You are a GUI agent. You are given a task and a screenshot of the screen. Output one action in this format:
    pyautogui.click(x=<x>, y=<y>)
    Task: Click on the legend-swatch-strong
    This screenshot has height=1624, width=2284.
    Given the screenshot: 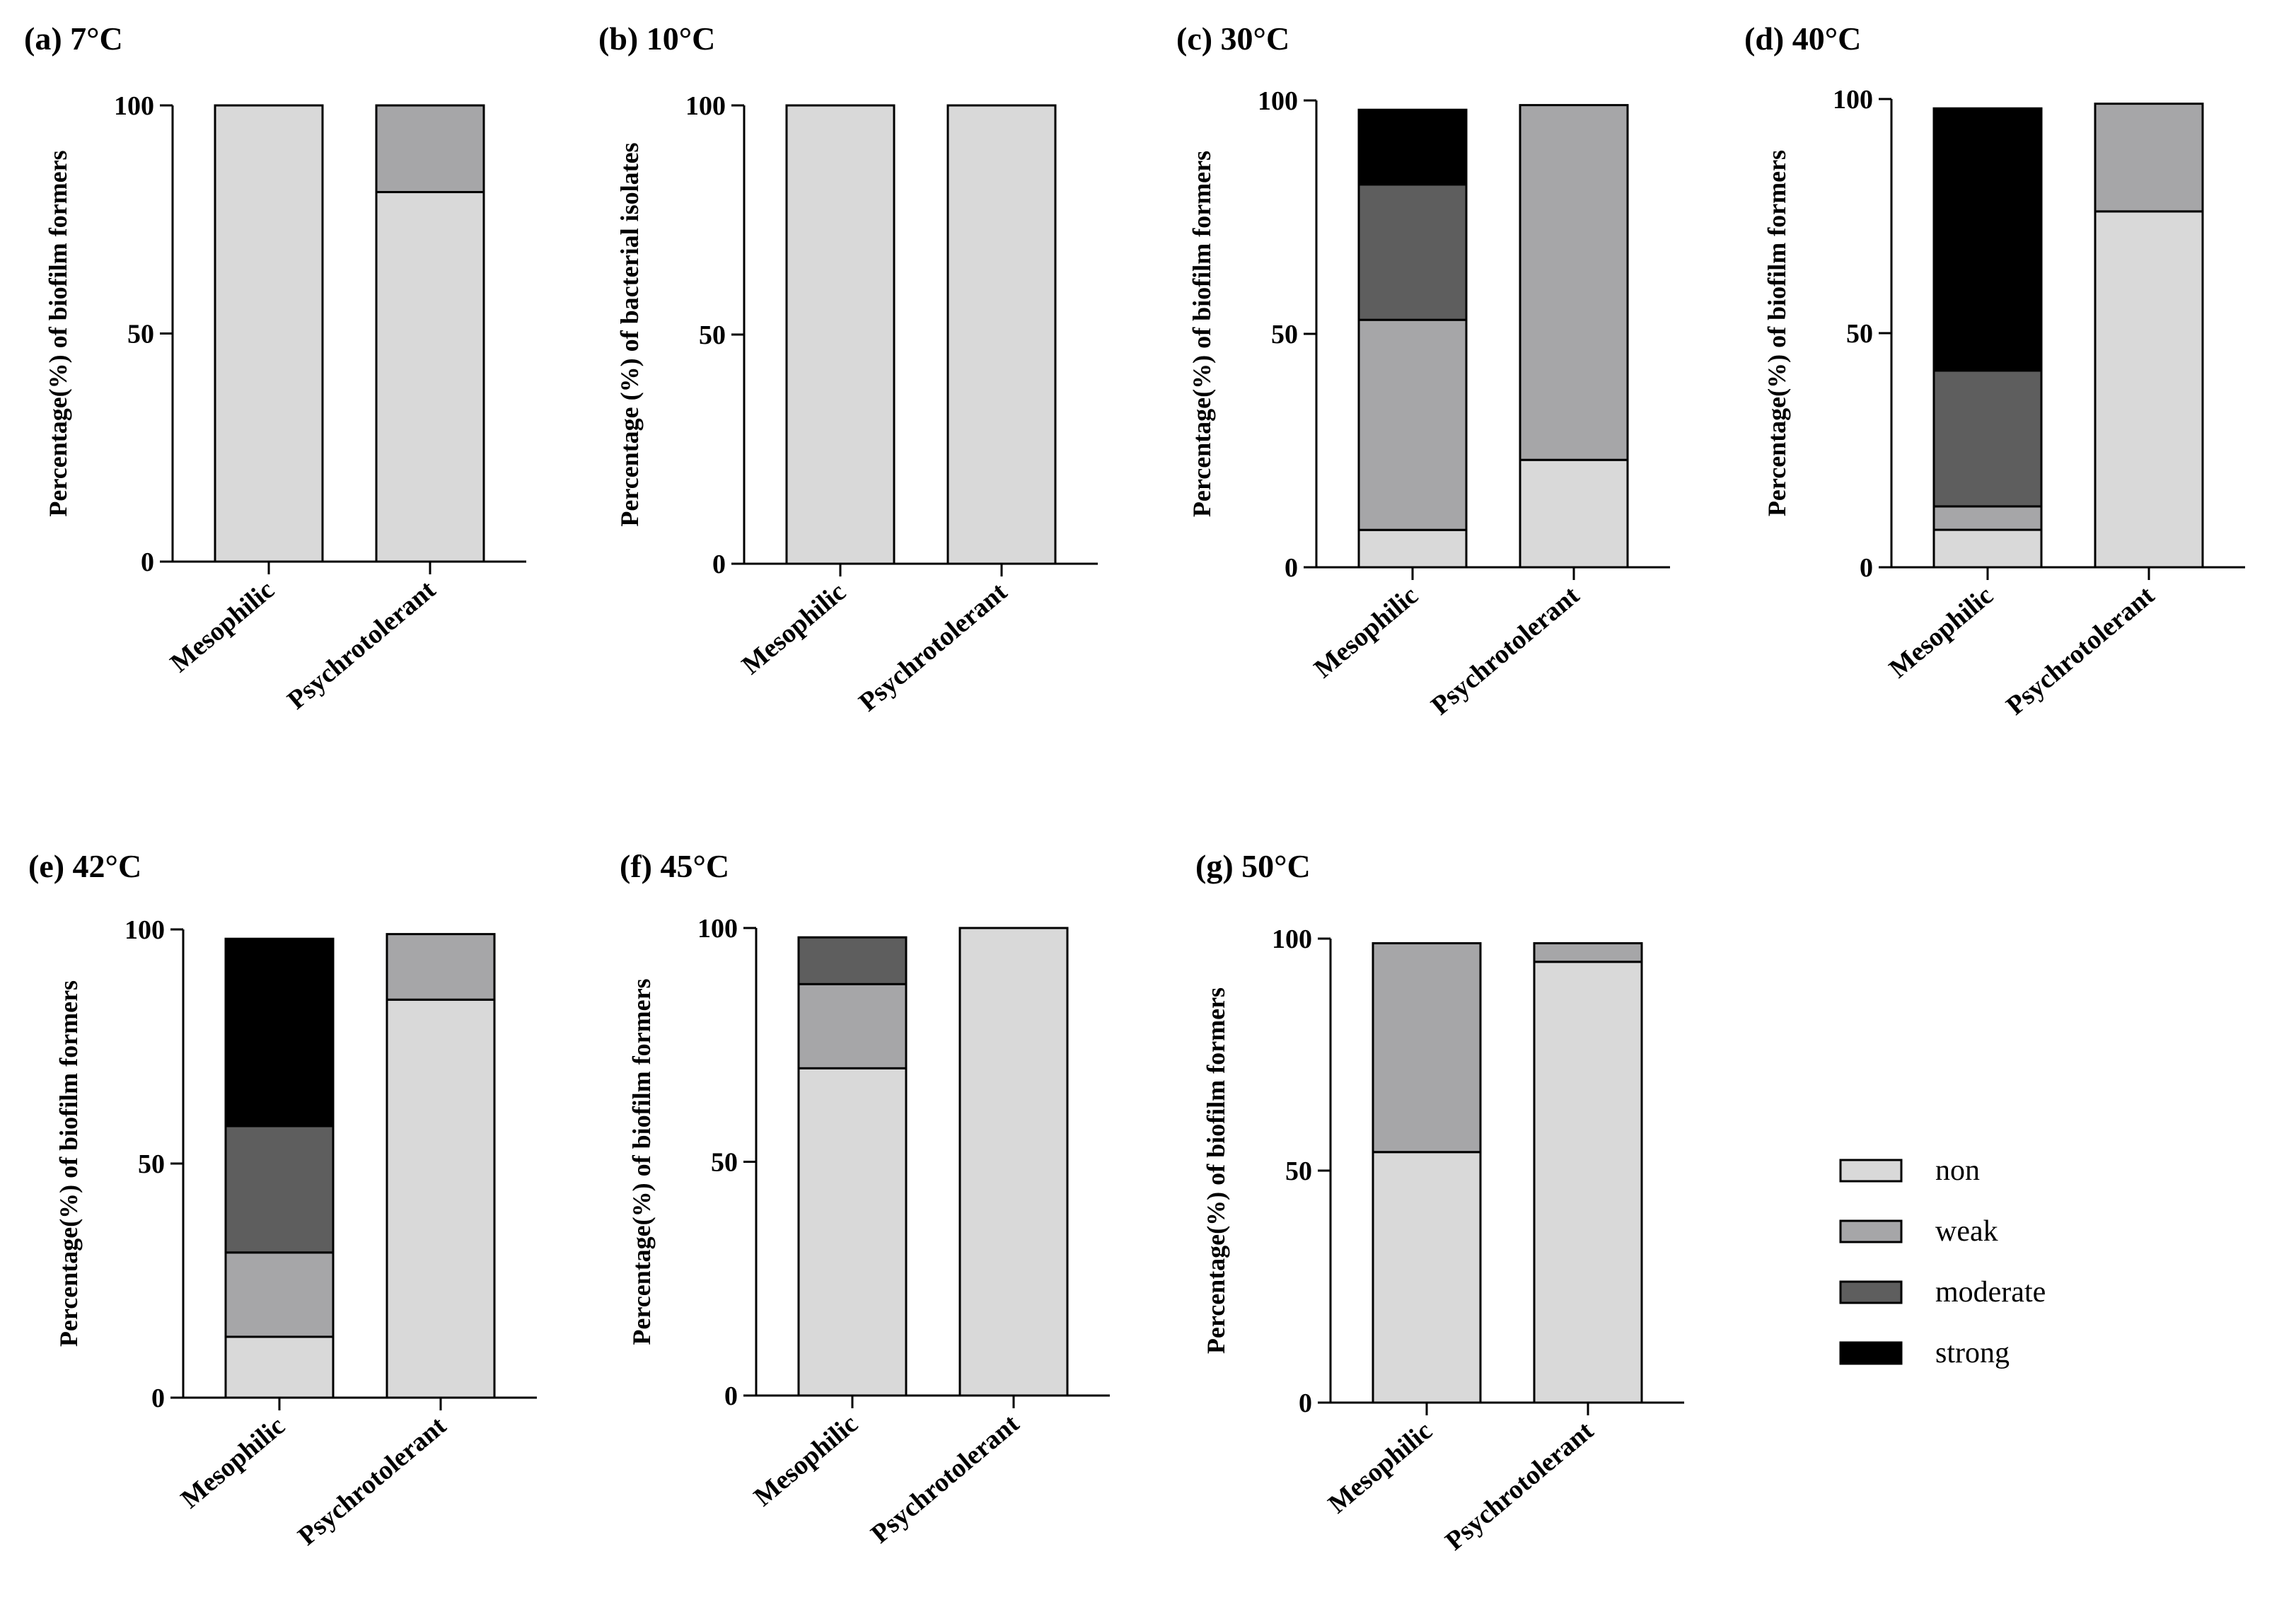 What is the action you would take?
    pyautogui.click(x=1871, y=1353)
    